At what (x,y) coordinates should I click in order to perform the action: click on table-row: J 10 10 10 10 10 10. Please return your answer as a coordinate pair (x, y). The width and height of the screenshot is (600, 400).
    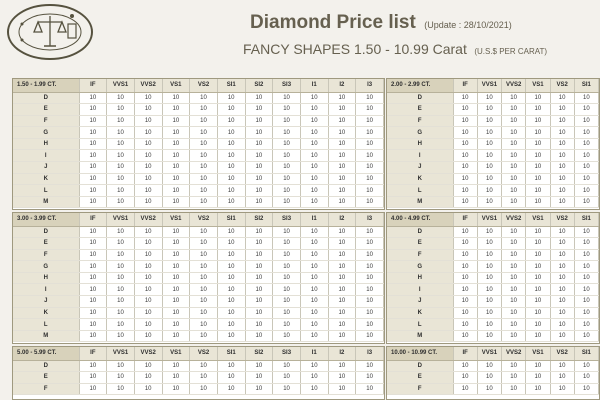
    Looking at the image, I should click on (493, 301).